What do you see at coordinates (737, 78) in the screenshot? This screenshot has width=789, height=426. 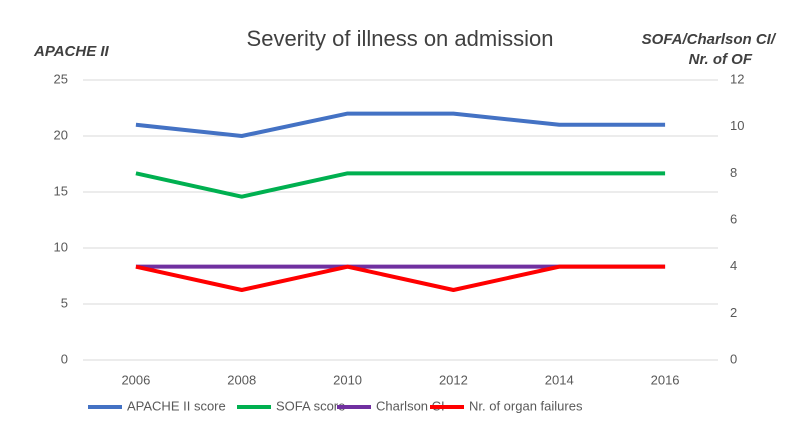 I see `y2-tick-label: 12` at bounding box center [737, 78].